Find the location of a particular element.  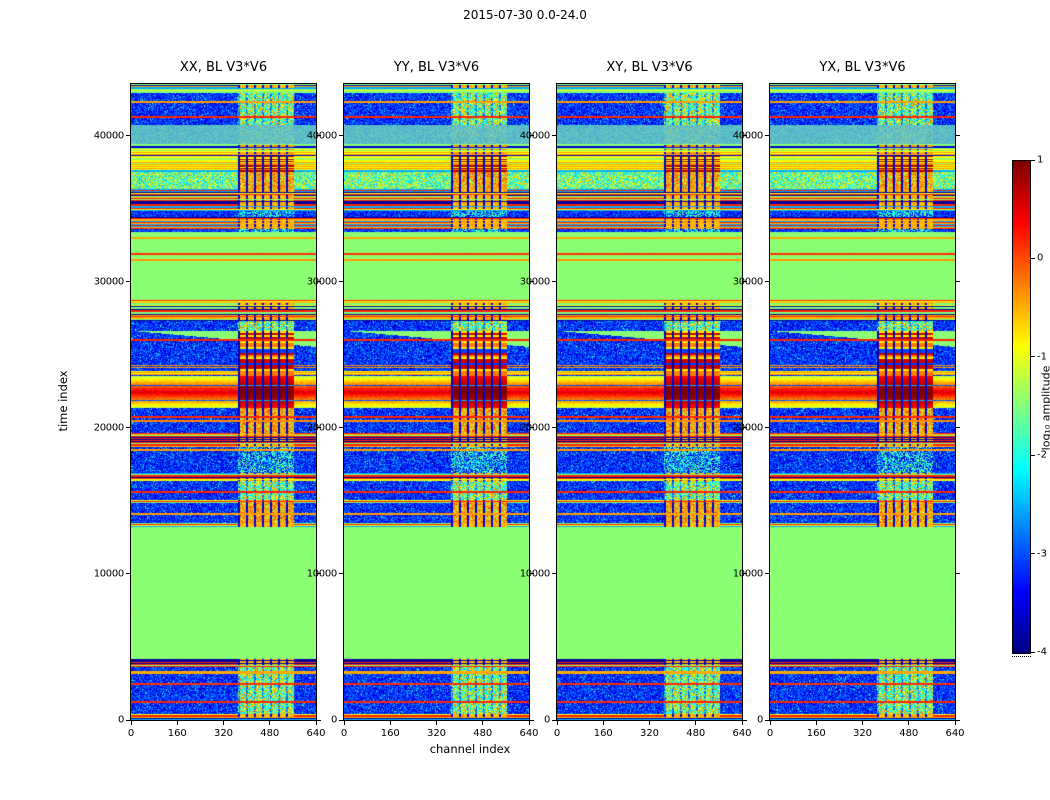

x-axis-label: channel index is located at coordinates (470, 749).